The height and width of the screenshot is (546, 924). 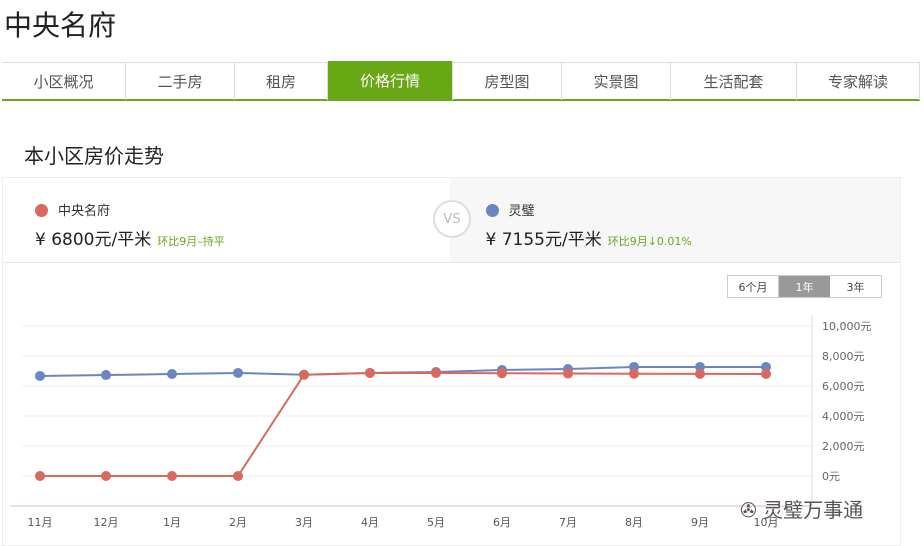 I want to click on x-tick-label: 7月, so click(x=568, y=522).